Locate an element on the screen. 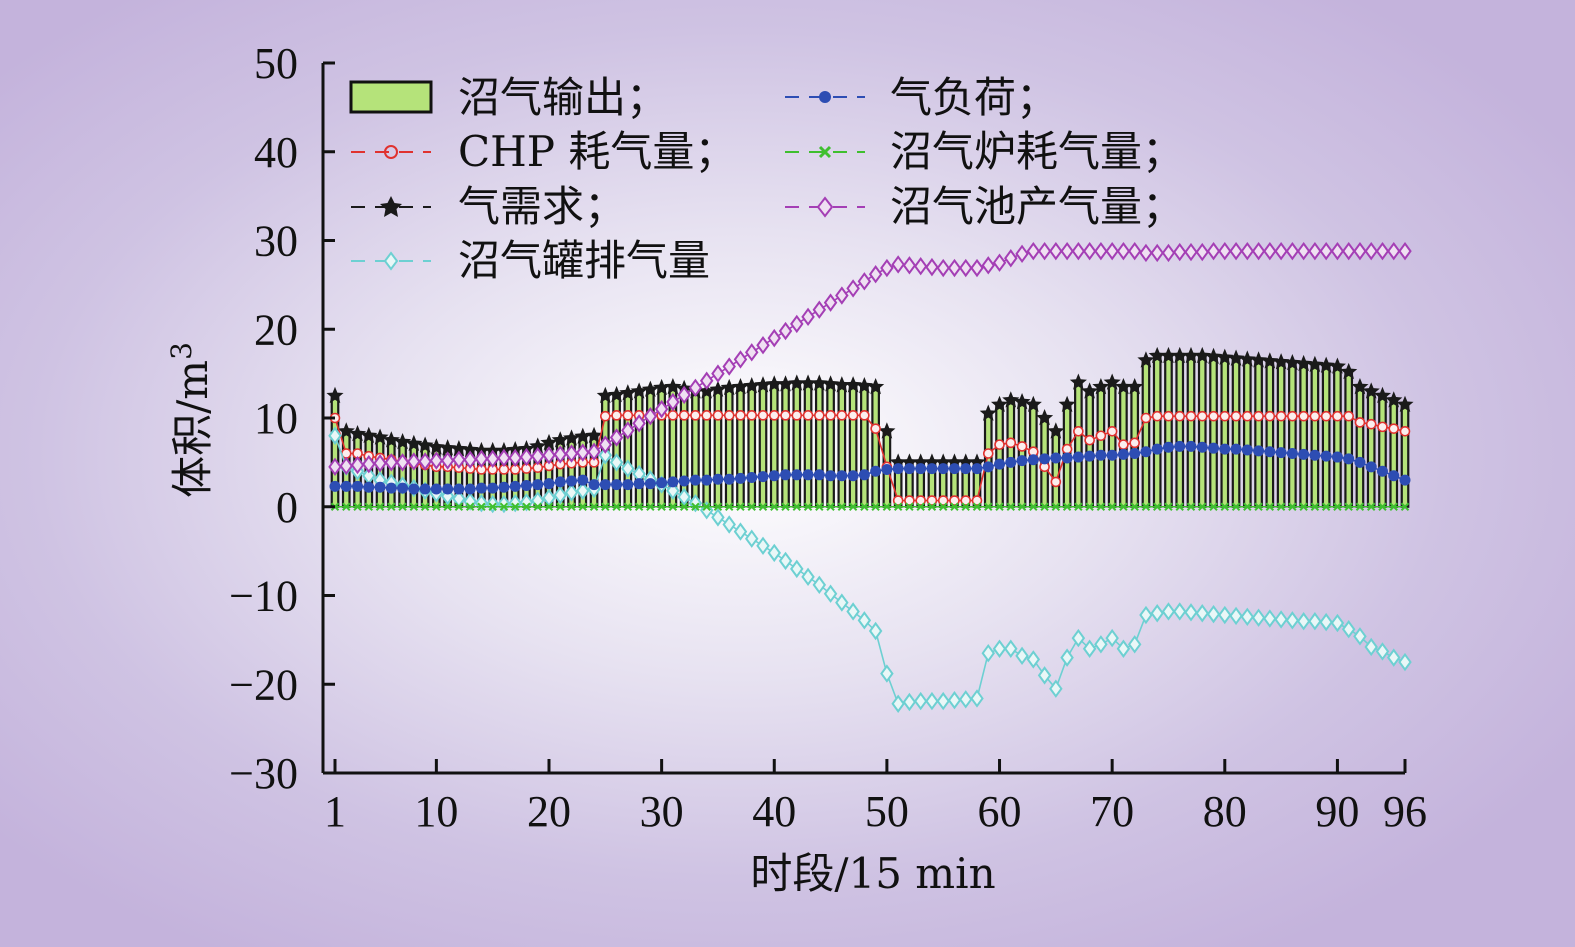  y-axis-title: 体积/m3 is located at coordinates (191, 420).